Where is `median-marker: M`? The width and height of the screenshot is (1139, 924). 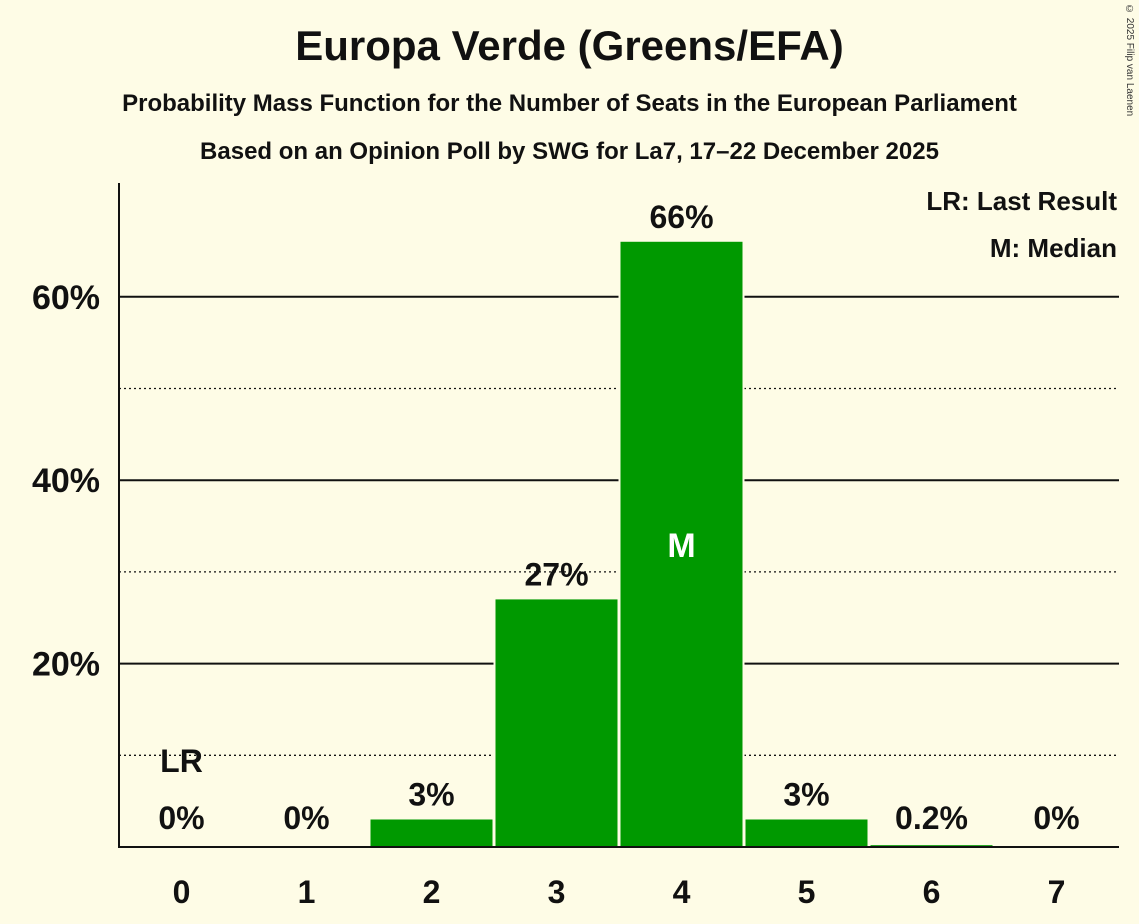 median-marker: M is located at coordinates (681, 546).